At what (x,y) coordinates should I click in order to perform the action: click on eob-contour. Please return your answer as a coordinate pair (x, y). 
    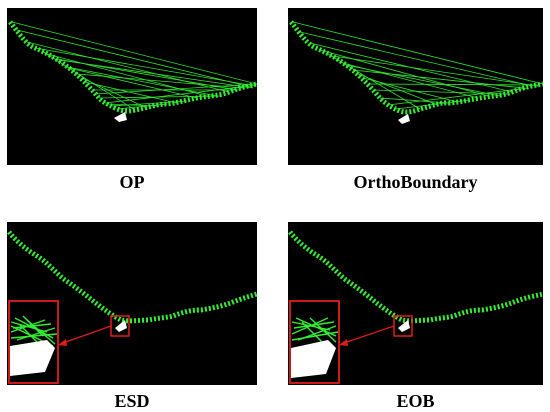
    Looking at the image, I should click on (415, 277).